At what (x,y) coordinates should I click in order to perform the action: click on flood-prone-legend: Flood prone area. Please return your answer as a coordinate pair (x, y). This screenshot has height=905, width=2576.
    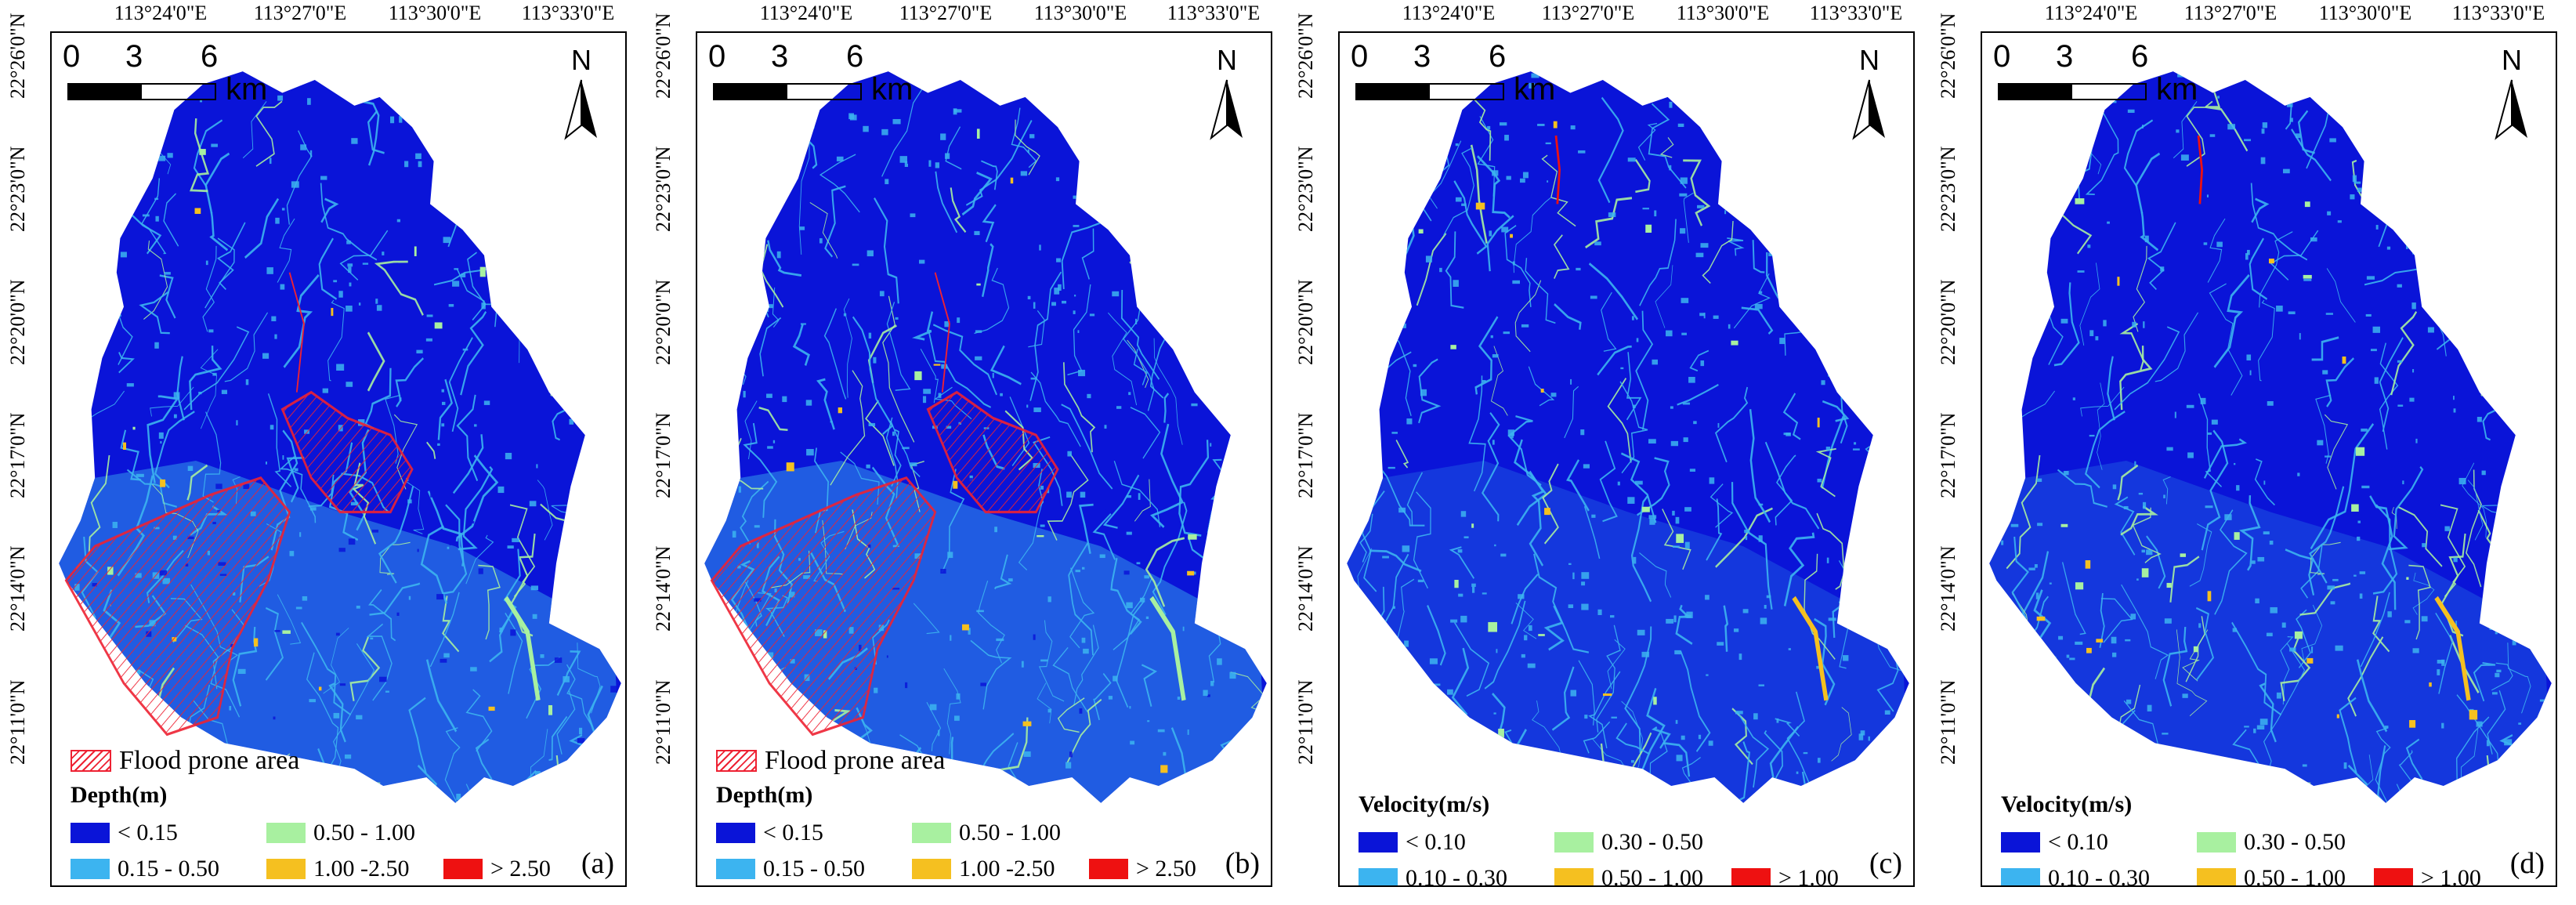
    Looking at the image, I should click on (831, 761).